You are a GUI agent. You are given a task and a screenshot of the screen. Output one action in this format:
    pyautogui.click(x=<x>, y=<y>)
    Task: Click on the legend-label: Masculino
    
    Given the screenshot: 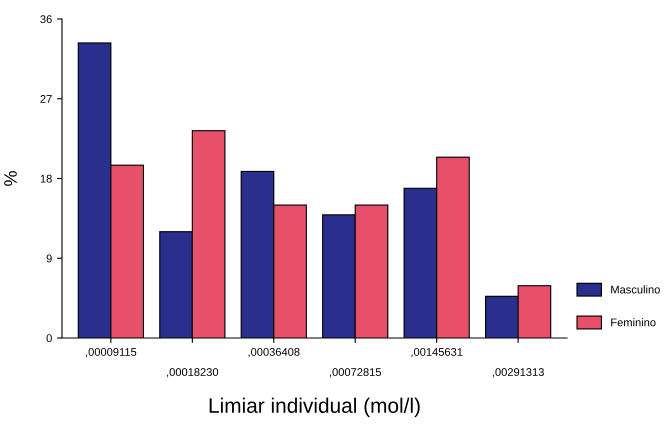 What is the action you would take?
    pyautogui.click(x=635, y=289)
    